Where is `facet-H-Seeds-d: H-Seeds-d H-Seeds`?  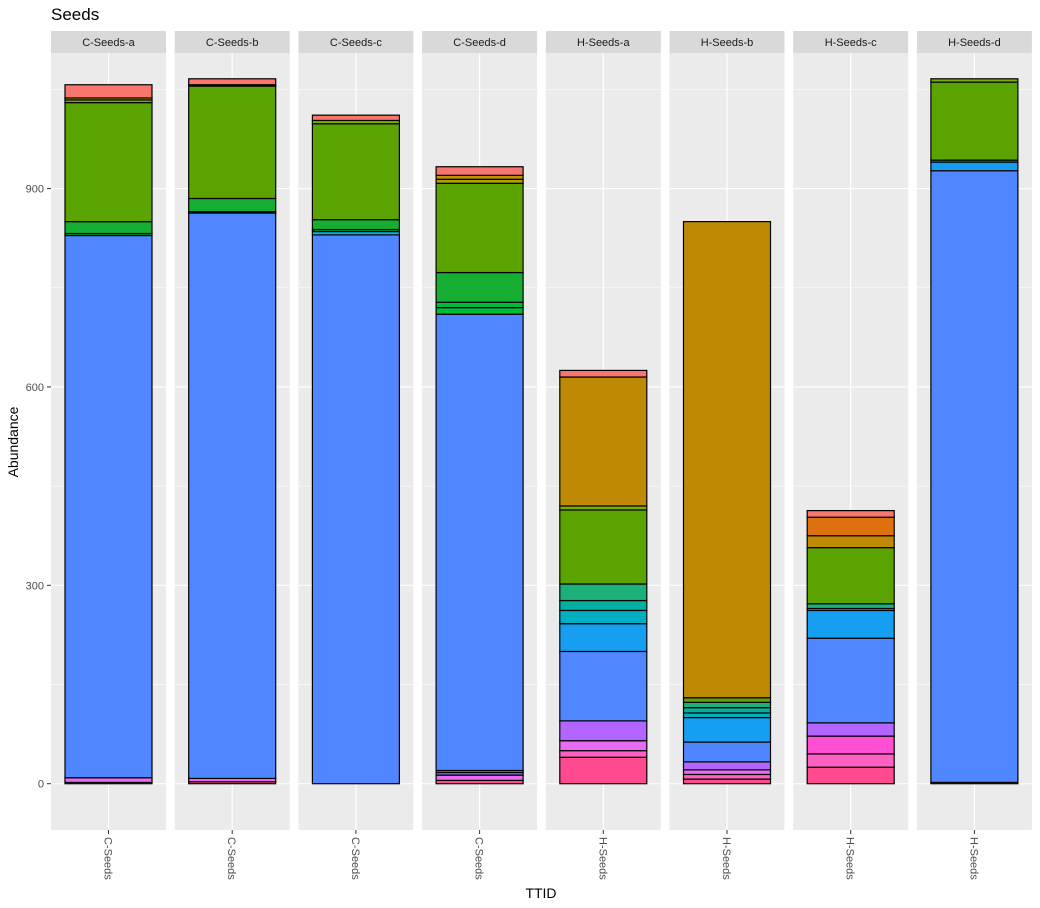
facet-H-Seeds-d: H-Seeds-d H-Seeds is located at coordinates (974, 455).